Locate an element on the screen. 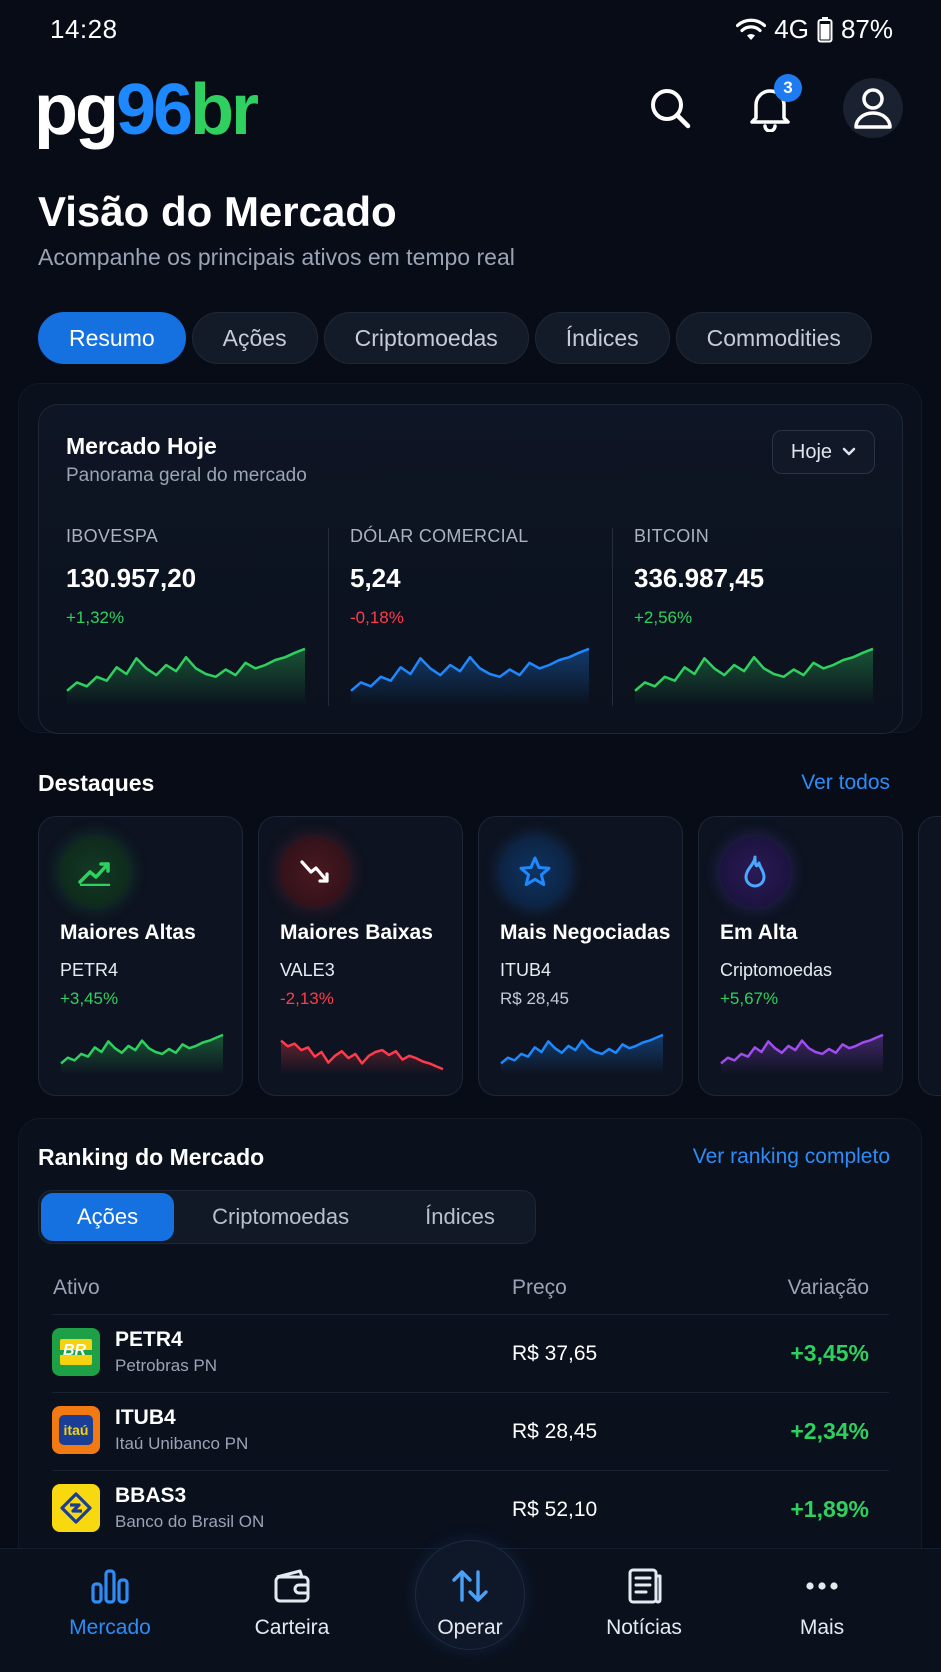  market-card-subtitle: Panorama geral do mercado is located at coordinates (186, 475).